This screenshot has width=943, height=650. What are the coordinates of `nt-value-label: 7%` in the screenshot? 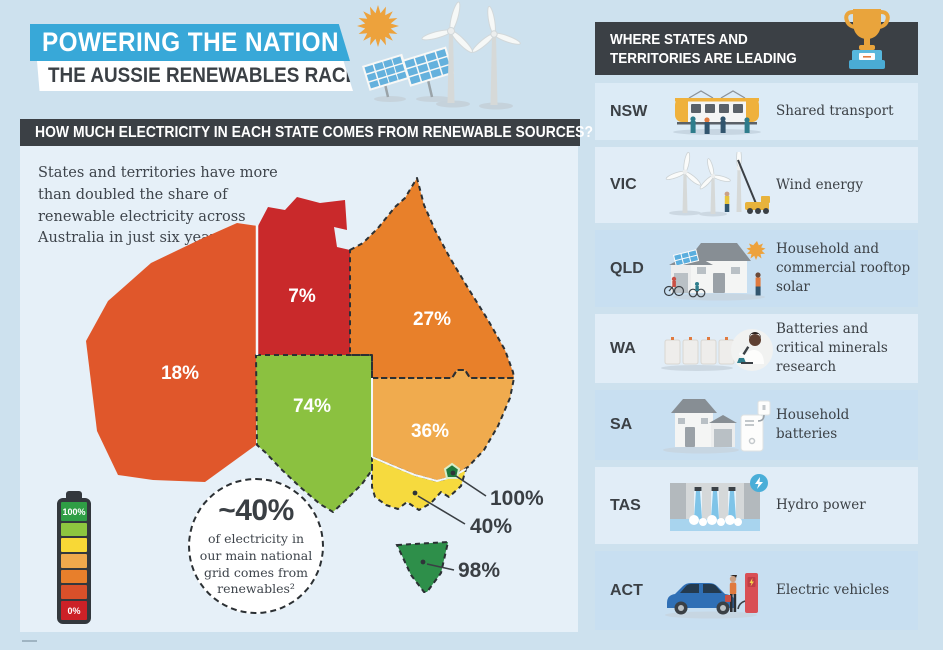 It's located at (302, 296).